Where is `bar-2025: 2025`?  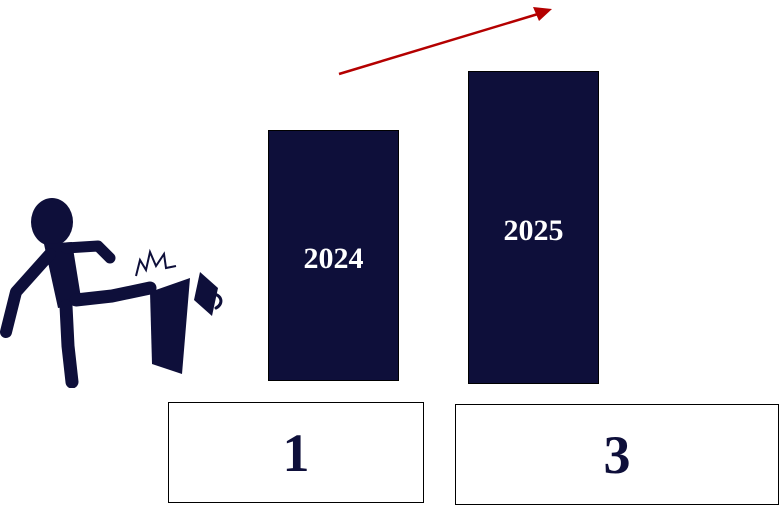
bar-2025: 2025 is located at coordinates (533, 227).